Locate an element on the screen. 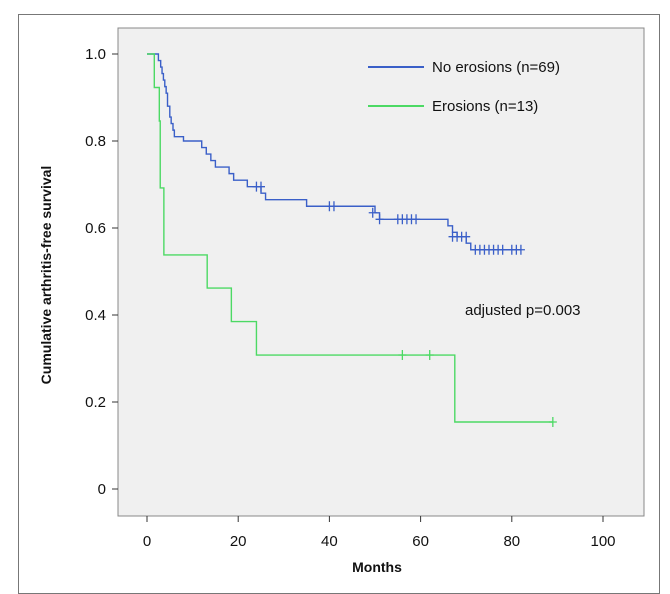  legend-label-no-erosions: No erosions (n=69) is located at coordinates (496, 67).